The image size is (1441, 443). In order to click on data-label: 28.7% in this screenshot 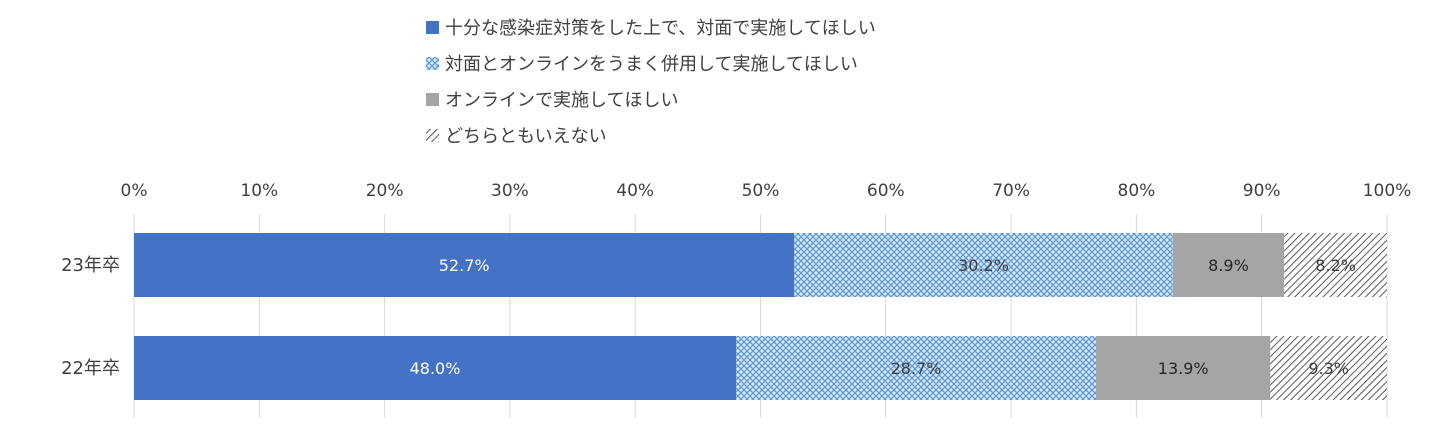, I will do `click(916, 368)`.